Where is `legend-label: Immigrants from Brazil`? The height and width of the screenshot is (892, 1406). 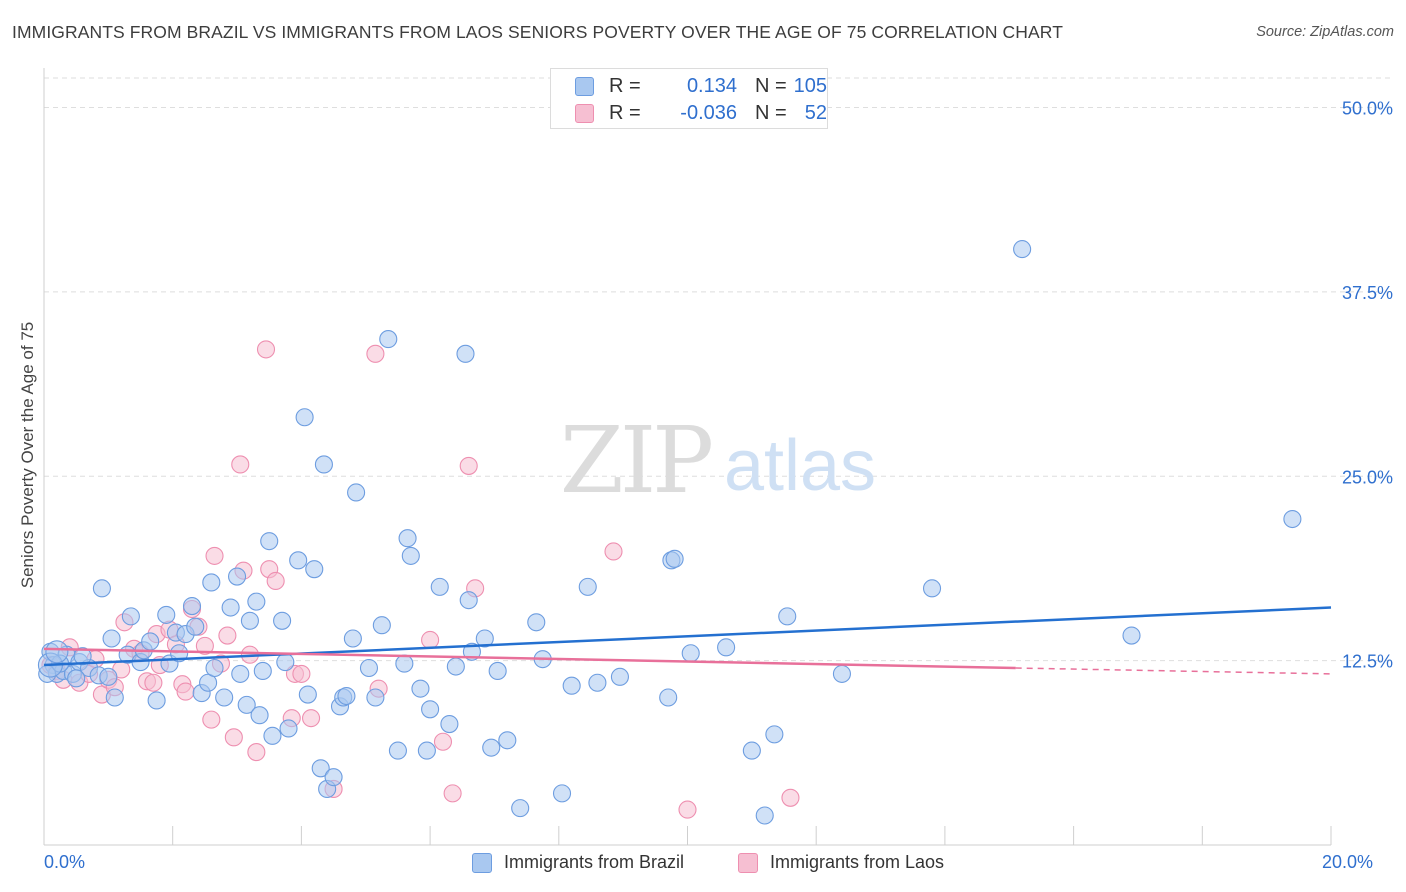
legend-label: Immigrants from Brazil is located at coordinates (594, 862).